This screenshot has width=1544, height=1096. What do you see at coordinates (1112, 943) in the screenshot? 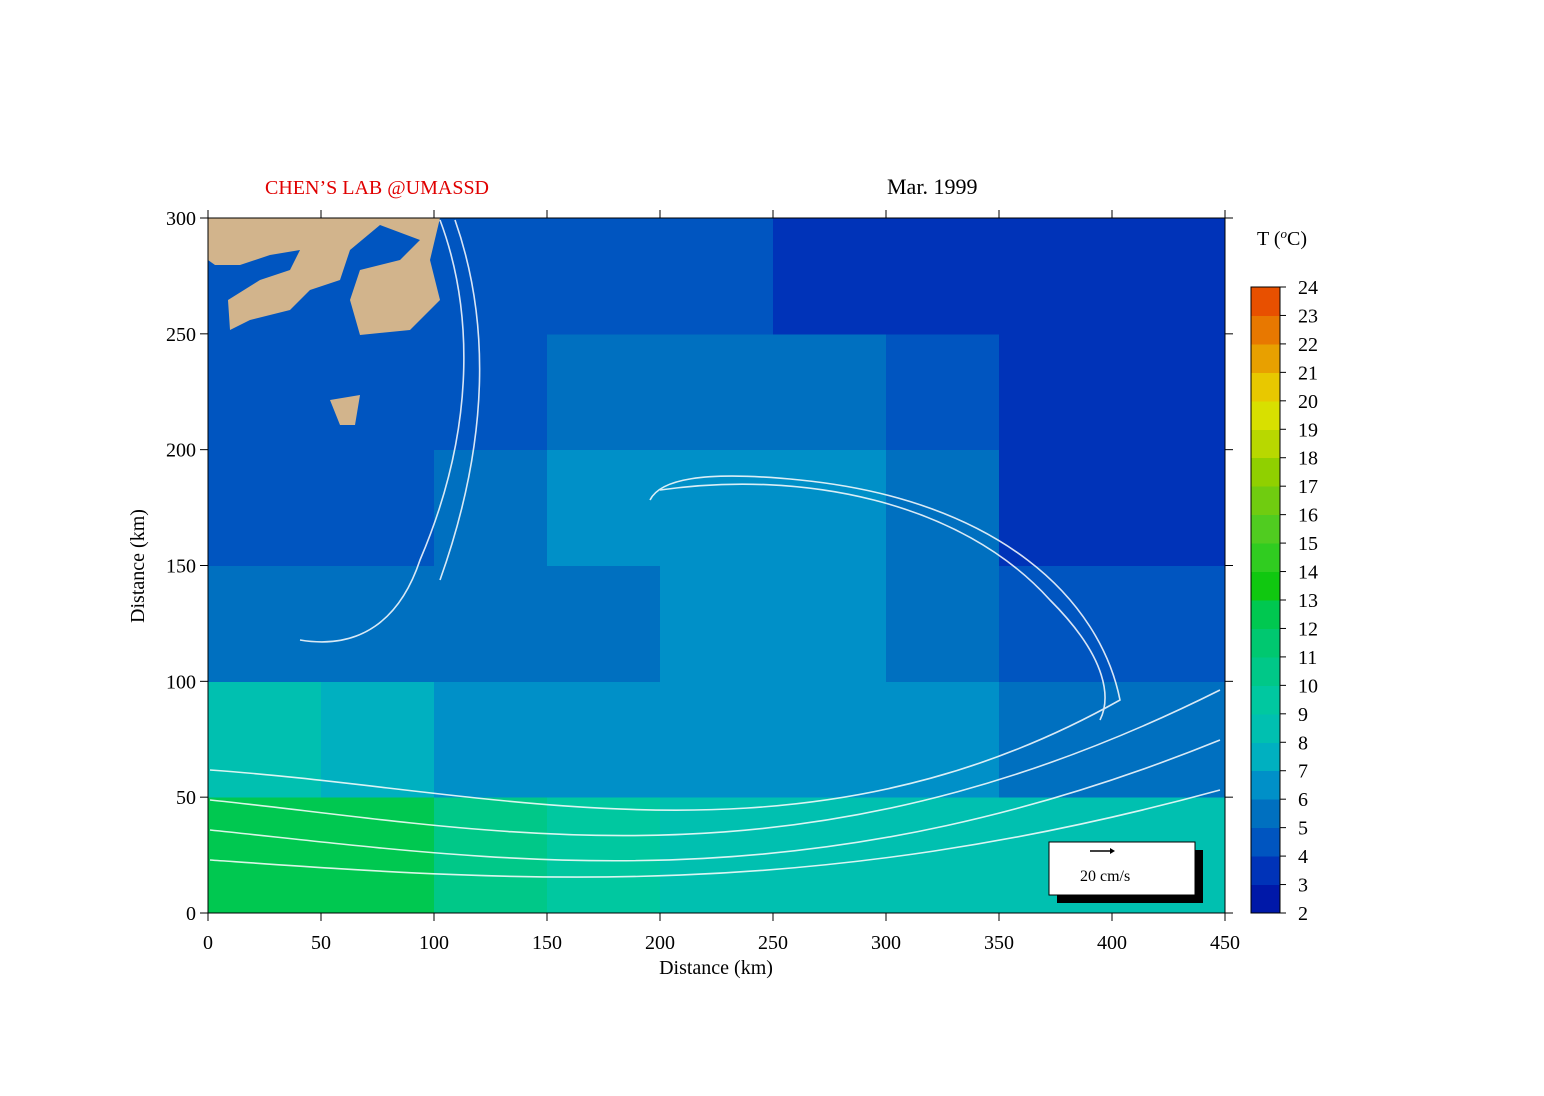
I see `x-tick-label: 400` at bounding box center [1112, 943].